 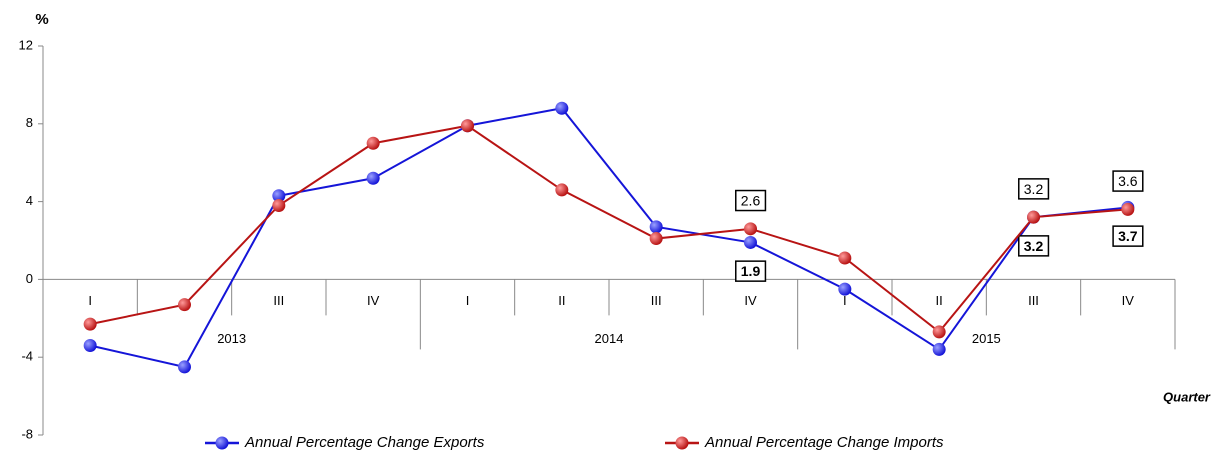 I want to click on year-label: 2014, so click(x=609, y=338).